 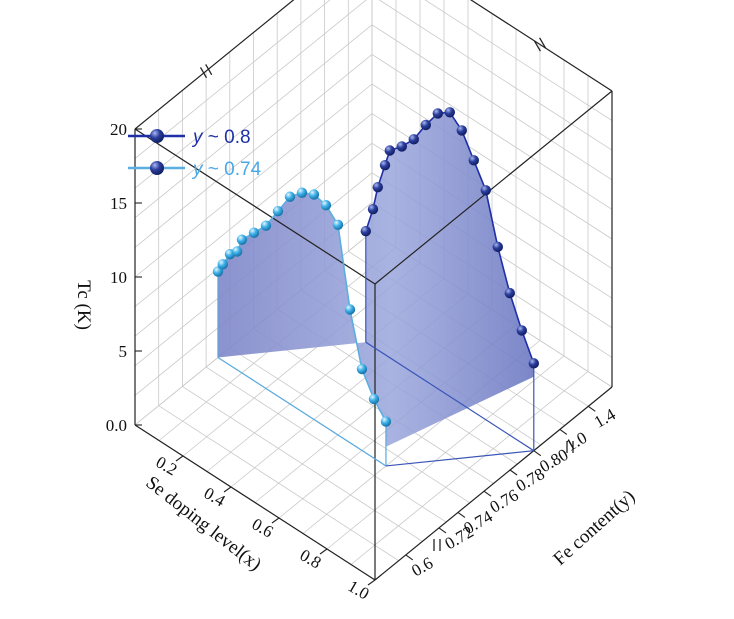 I want to click on z-tick-label-3: 15, so click(x=118, y=203).